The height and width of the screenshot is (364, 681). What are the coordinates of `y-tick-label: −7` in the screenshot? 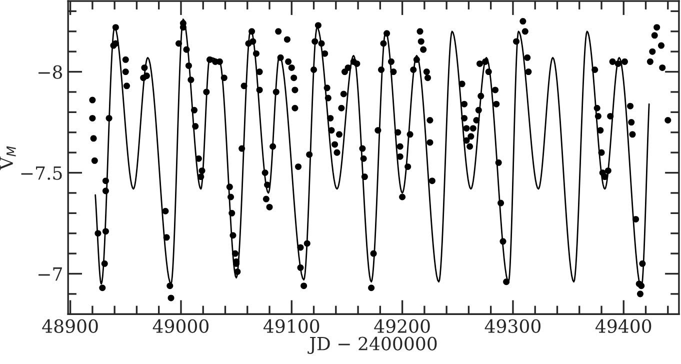 It's located at (50, 274).